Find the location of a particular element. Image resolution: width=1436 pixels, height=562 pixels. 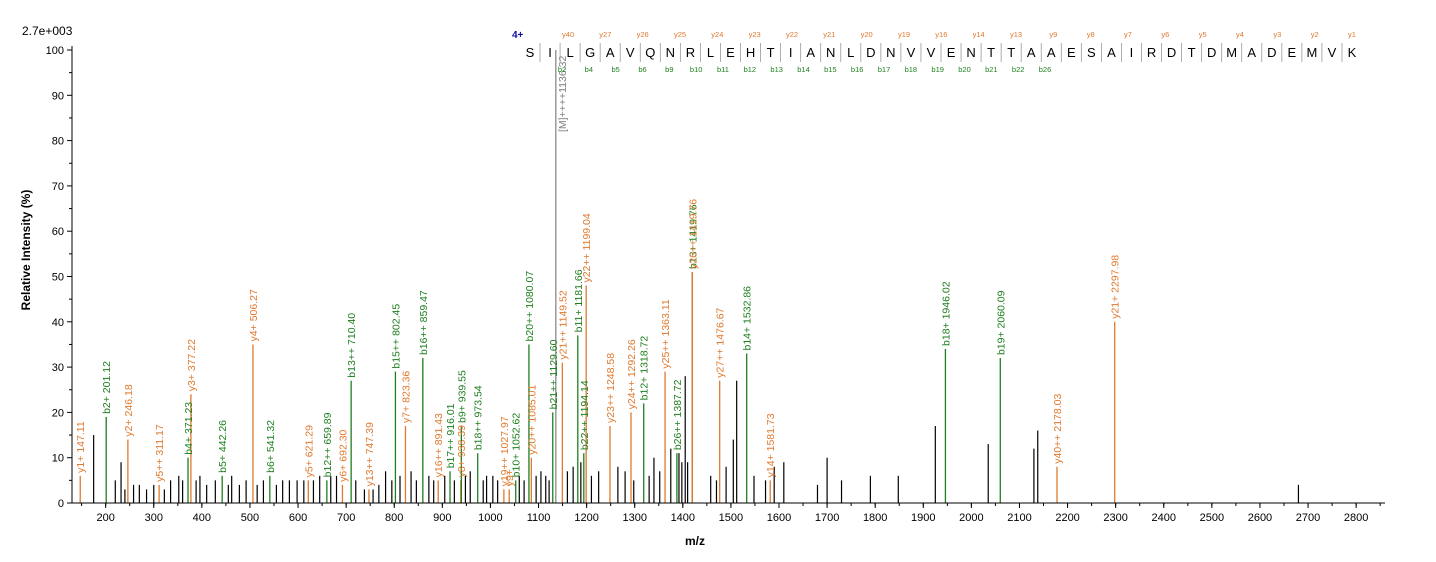

y-ion-index: y27 is located at coordinates (605, 34).